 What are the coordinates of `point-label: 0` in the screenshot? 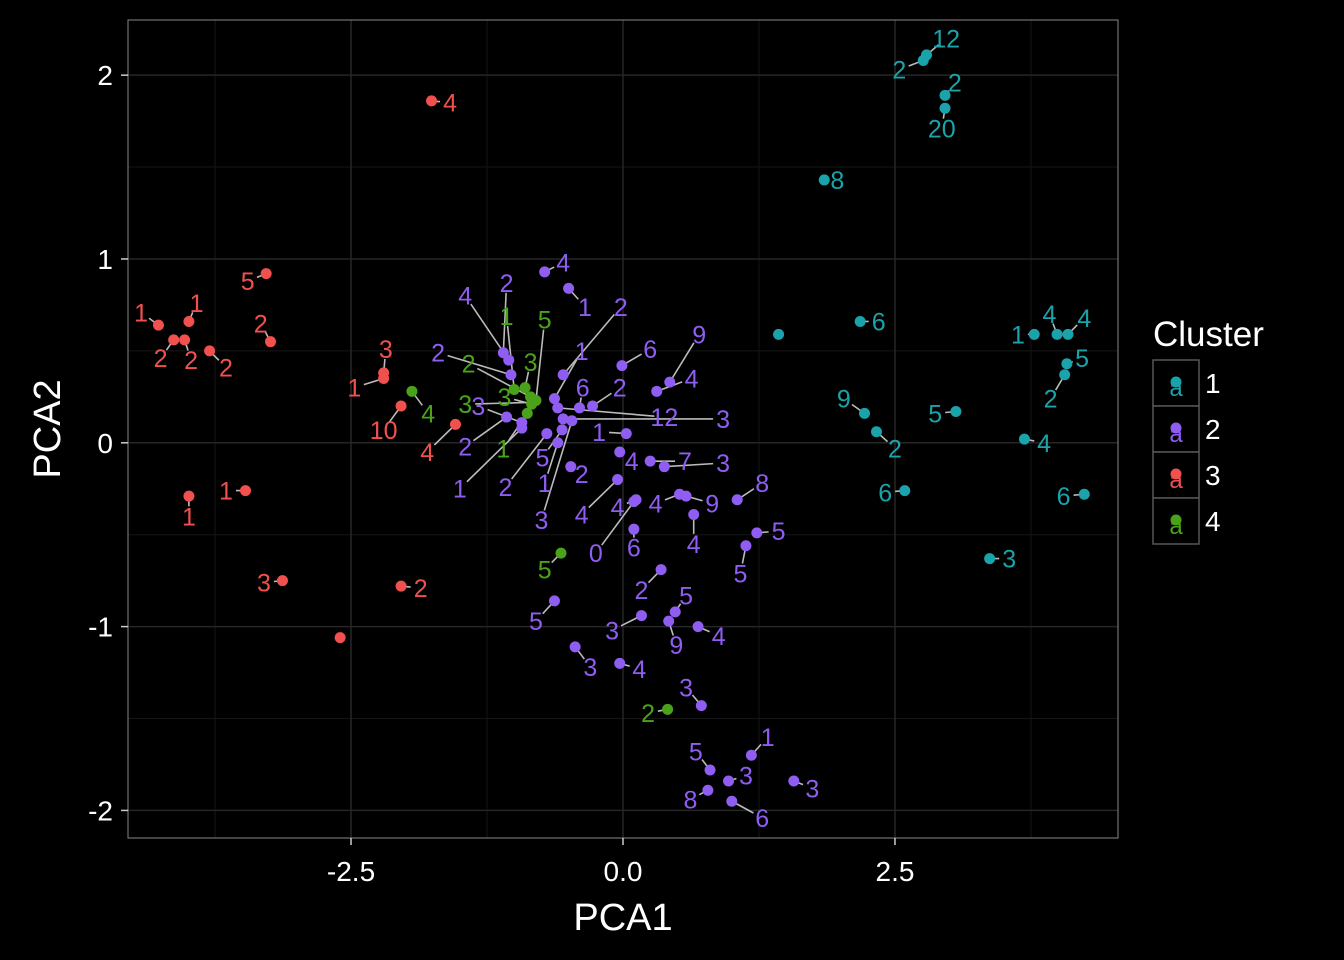 It's located at (596, 554).